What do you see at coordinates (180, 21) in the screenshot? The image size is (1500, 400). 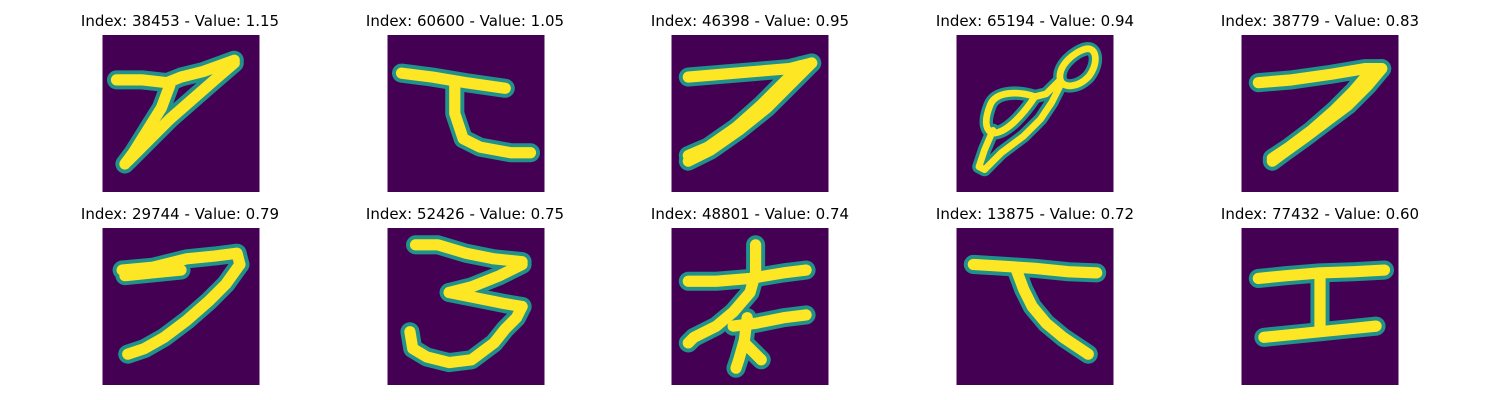 I see `panel-title: Index: 38453 - Value: 1.15` at bounding box center [180, 21].